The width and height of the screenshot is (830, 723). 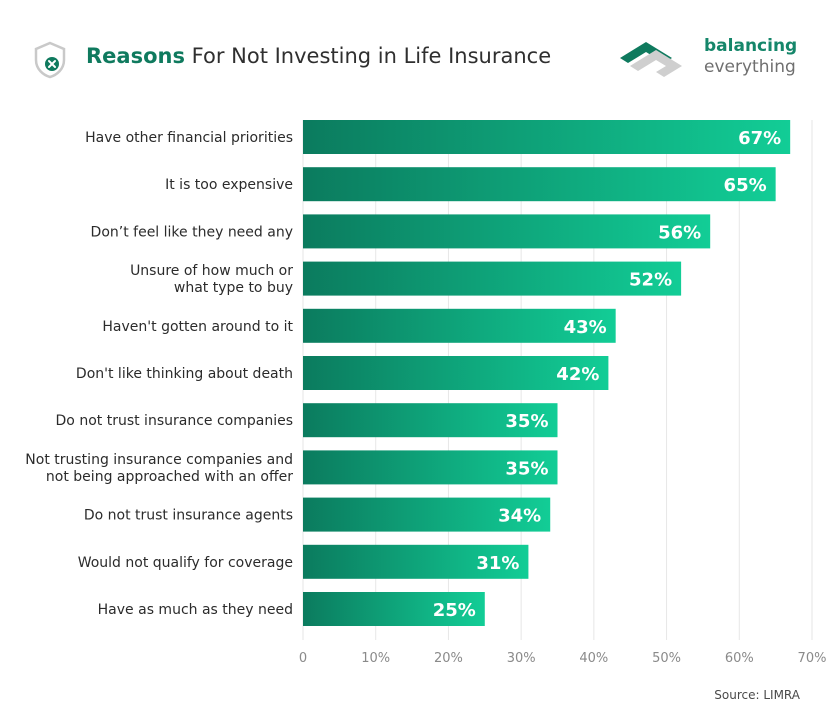 What do you see at coordinates (368, 56) in the screenshot?
I see `title-rest: For Not Investing in Life Insurance` at bounding box center [368, 56].